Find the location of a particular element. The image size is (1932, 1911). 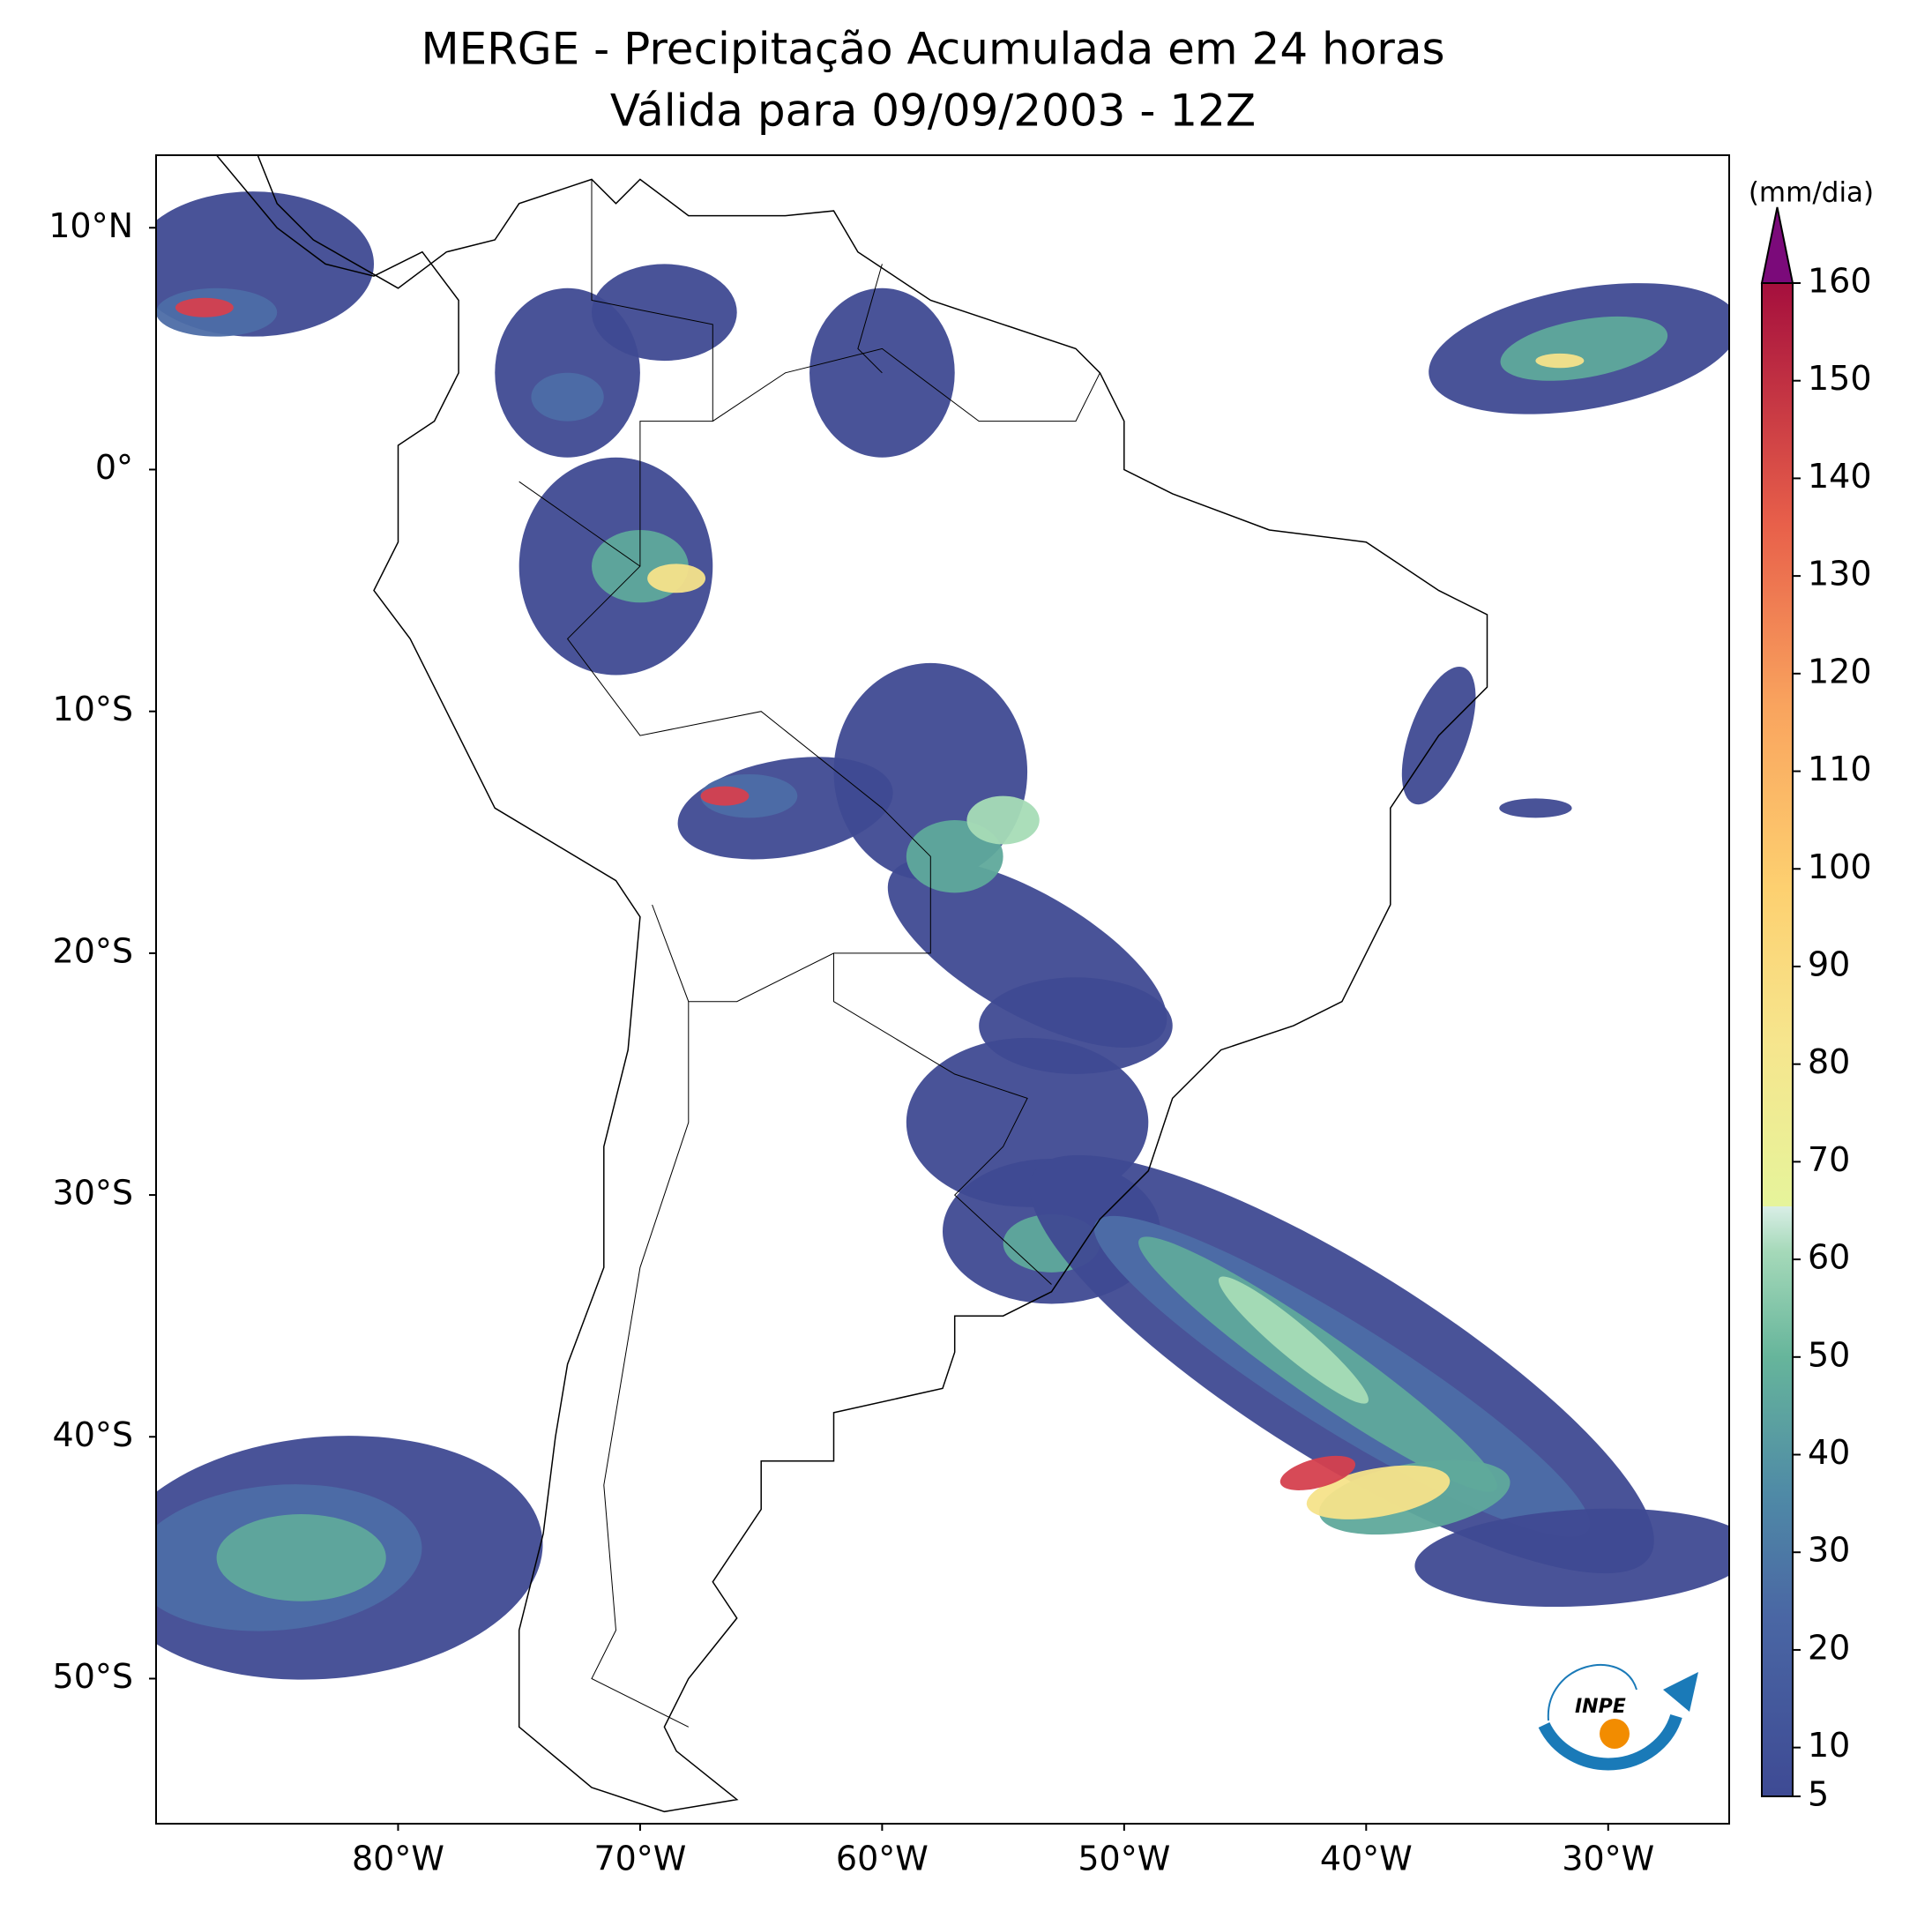

logo: INPE is located at coordinates (1618, 1718).